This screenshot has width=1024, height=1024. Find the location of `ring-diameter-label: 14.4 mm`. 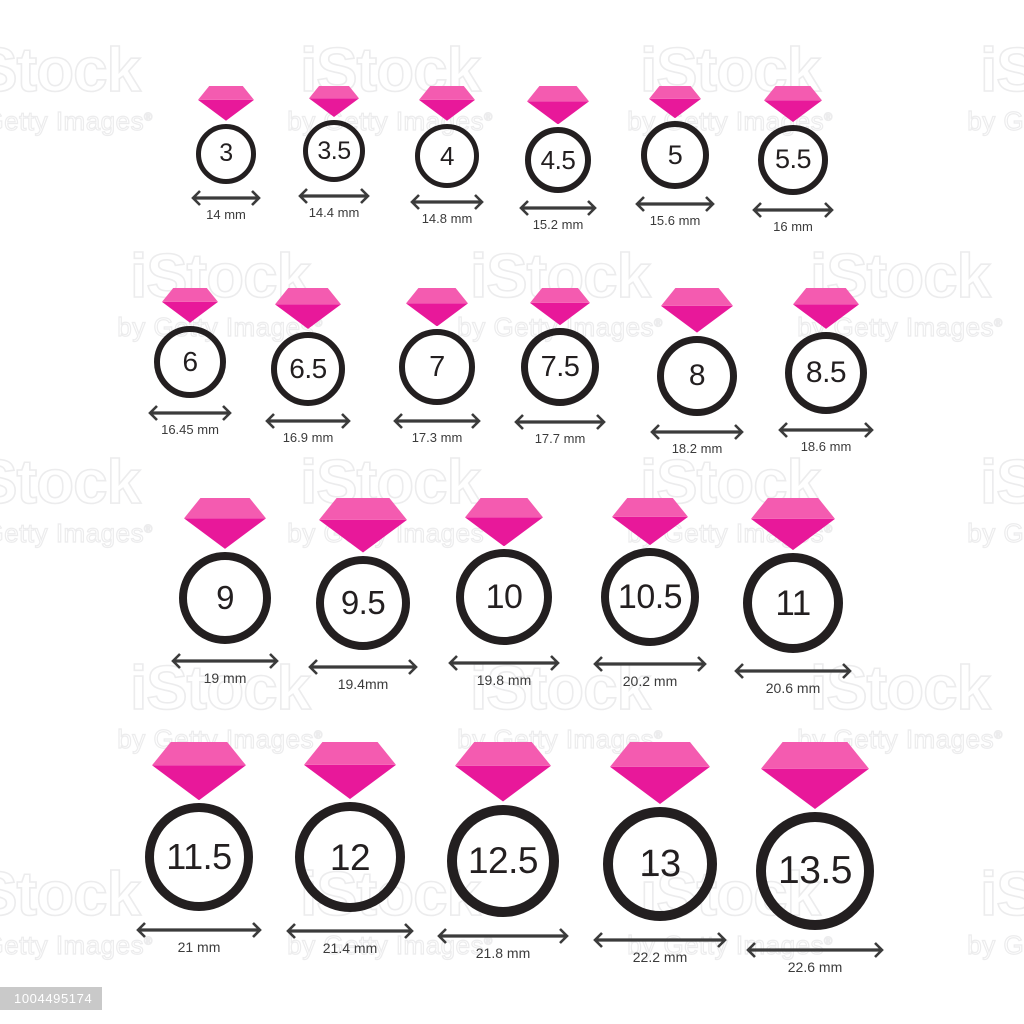

ring-diameter-label: 14.4 mm is located at coordinates (334, 212).